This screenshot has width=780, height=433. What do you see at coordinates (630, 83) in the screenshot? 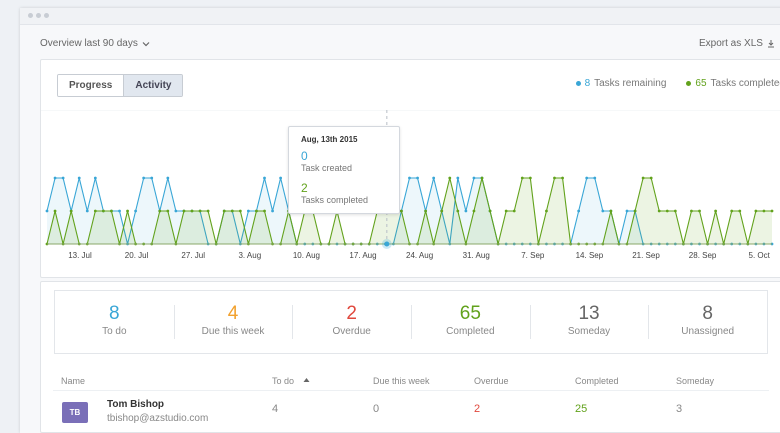
I see `legend-remaining-label: Tasks remaining` at bounding box center [630, 83].